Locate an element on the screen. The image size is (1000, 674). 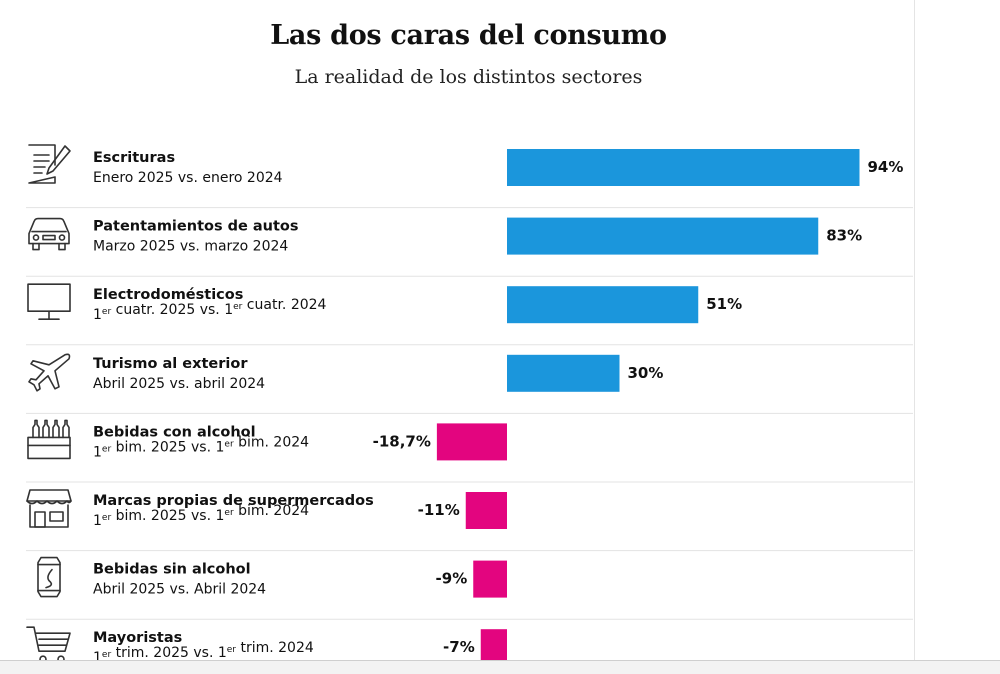
value-label: 51% is located at coordinates (724, 304).